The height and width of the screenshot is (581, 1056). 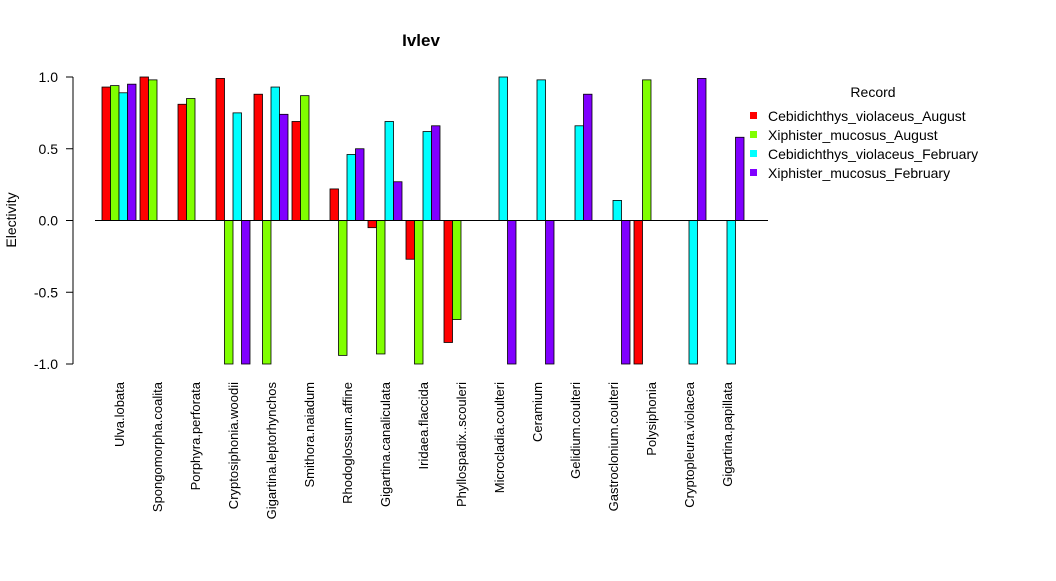 I want to click on legend-item-label: Xiphister_mucosus_February, so click(x=859, y=173).